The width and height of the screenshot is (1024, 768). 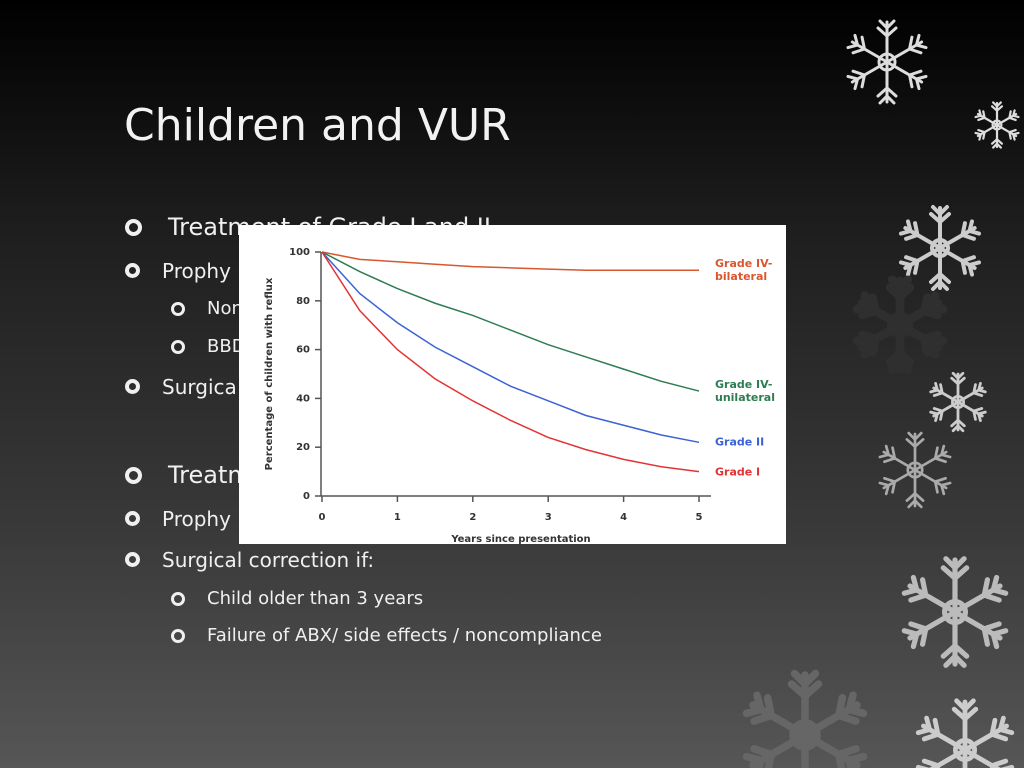 What do you see at coordinates (520, 539) in the screenshot?
I see `x-axis-title: Years since presentation` at bounding box center [520, 539].